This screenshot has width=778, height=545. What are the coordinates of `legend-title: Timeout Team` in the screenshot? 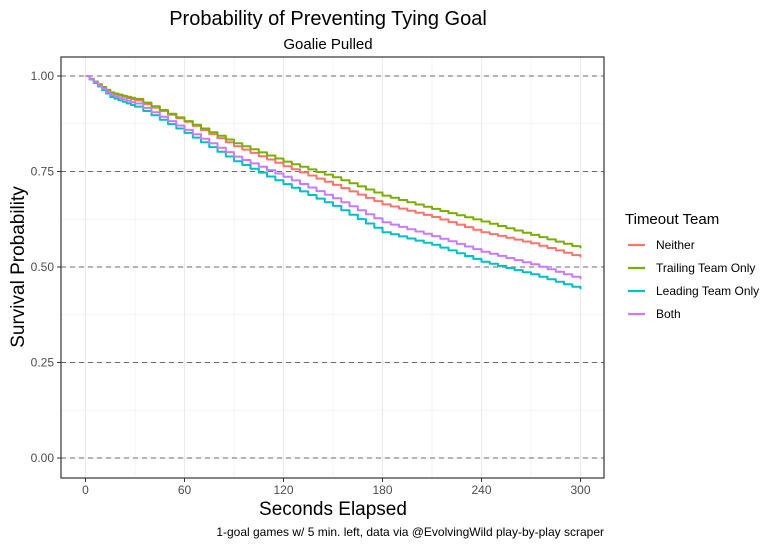 It's located at (672, 219).